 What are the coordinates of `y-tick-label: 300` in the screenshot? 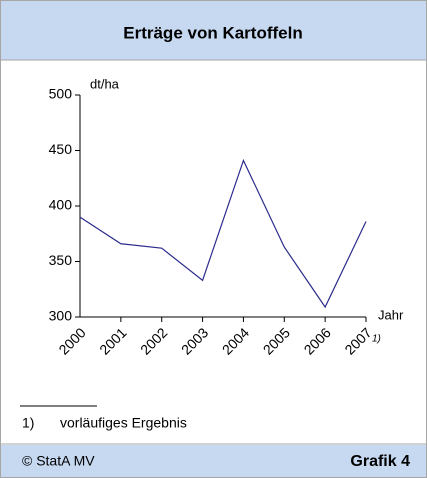 It's located at (61, 316).